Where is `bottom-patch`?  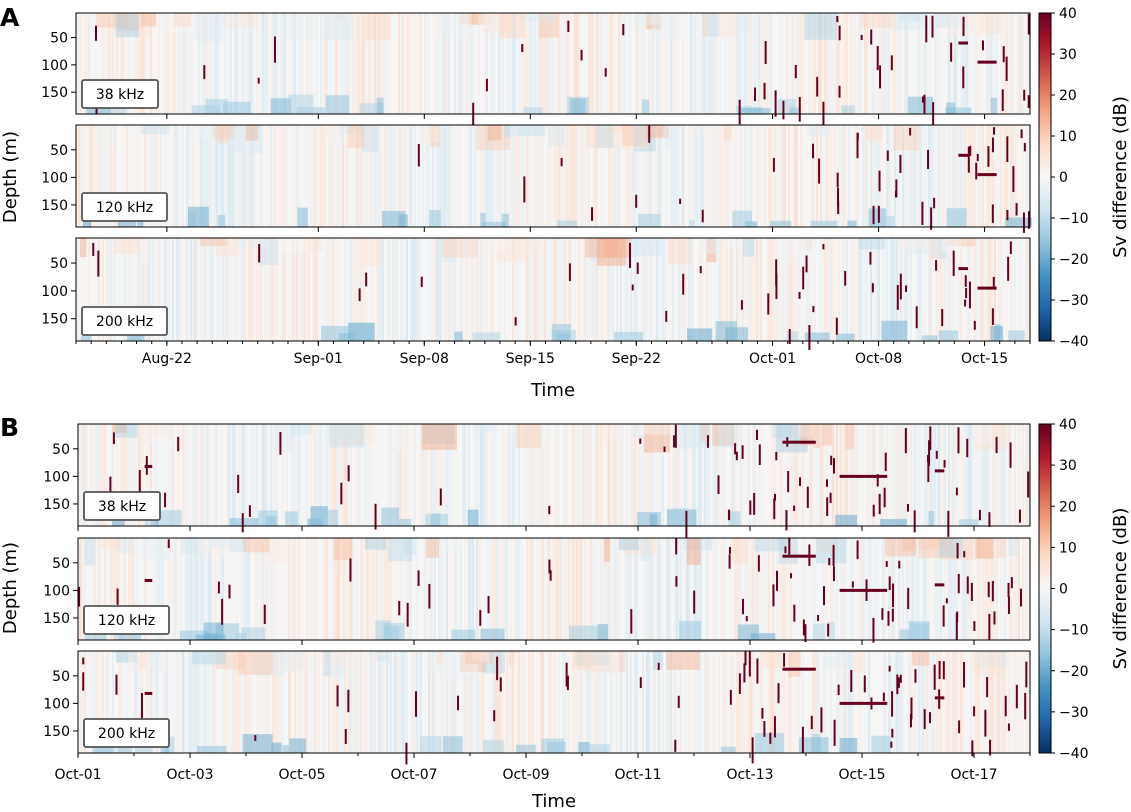 bottom-patch is located at coordinates (567, 223).